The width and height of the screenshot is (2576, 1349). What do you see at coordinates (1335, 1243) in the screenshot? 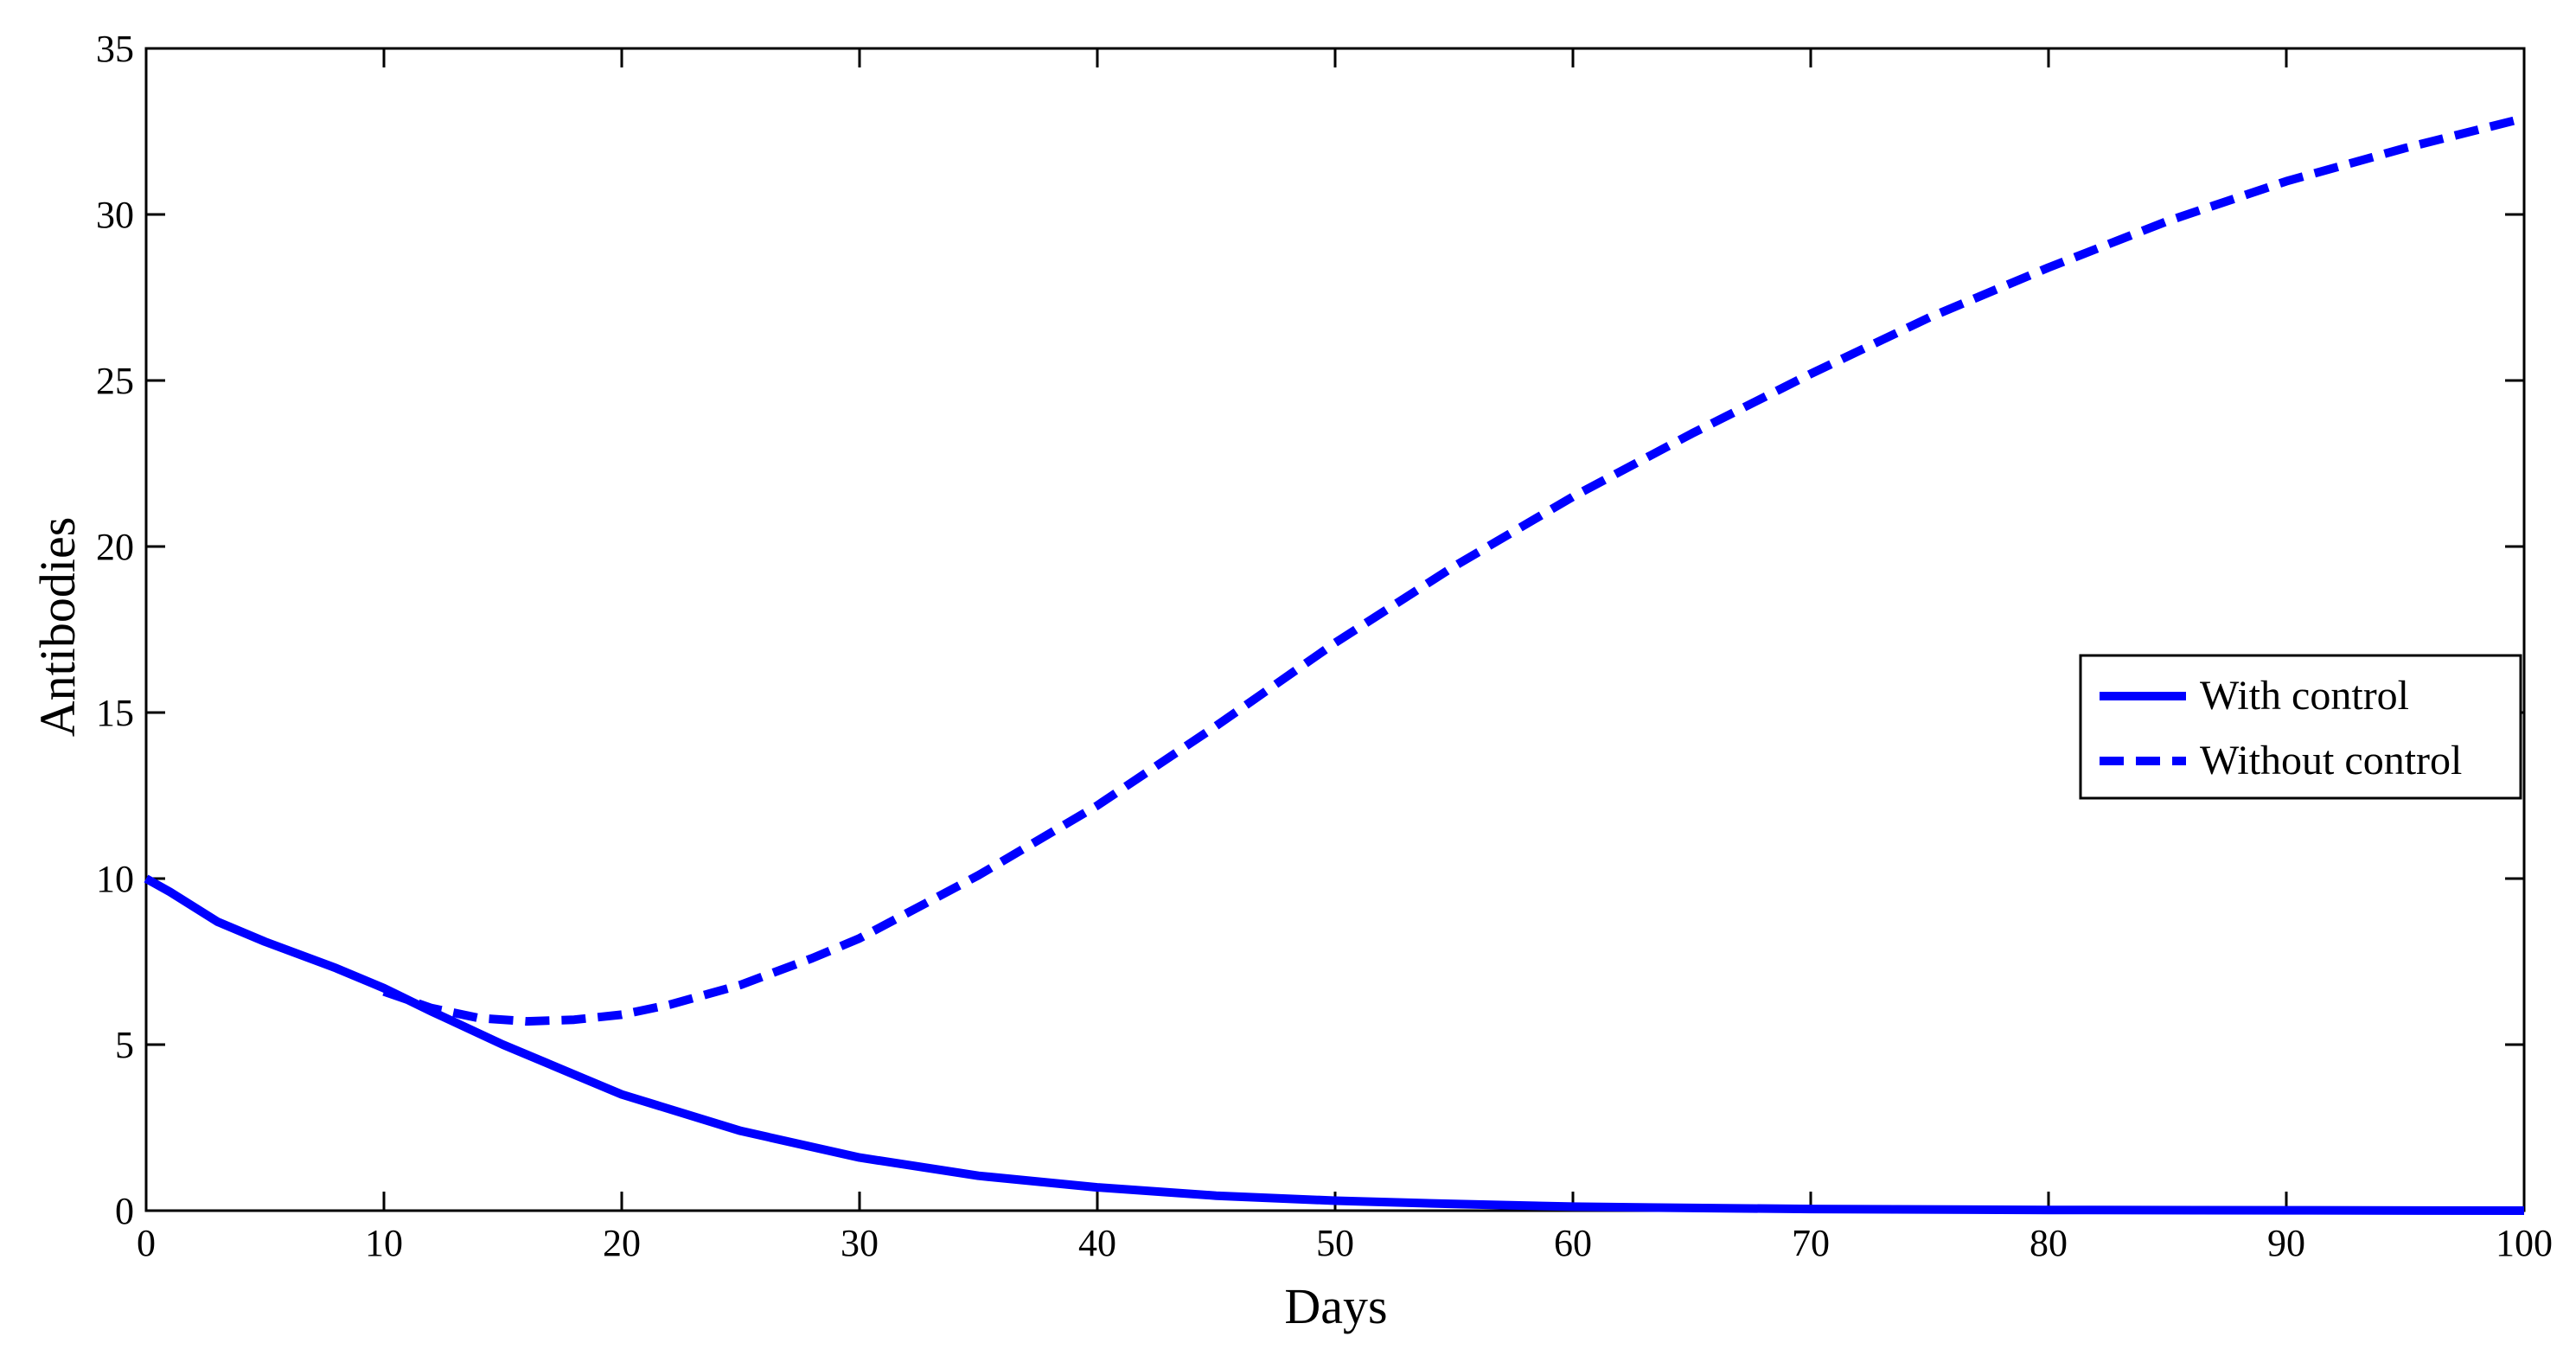
I see `x-tick-label: 50` at bounding box center [1335, 1243].